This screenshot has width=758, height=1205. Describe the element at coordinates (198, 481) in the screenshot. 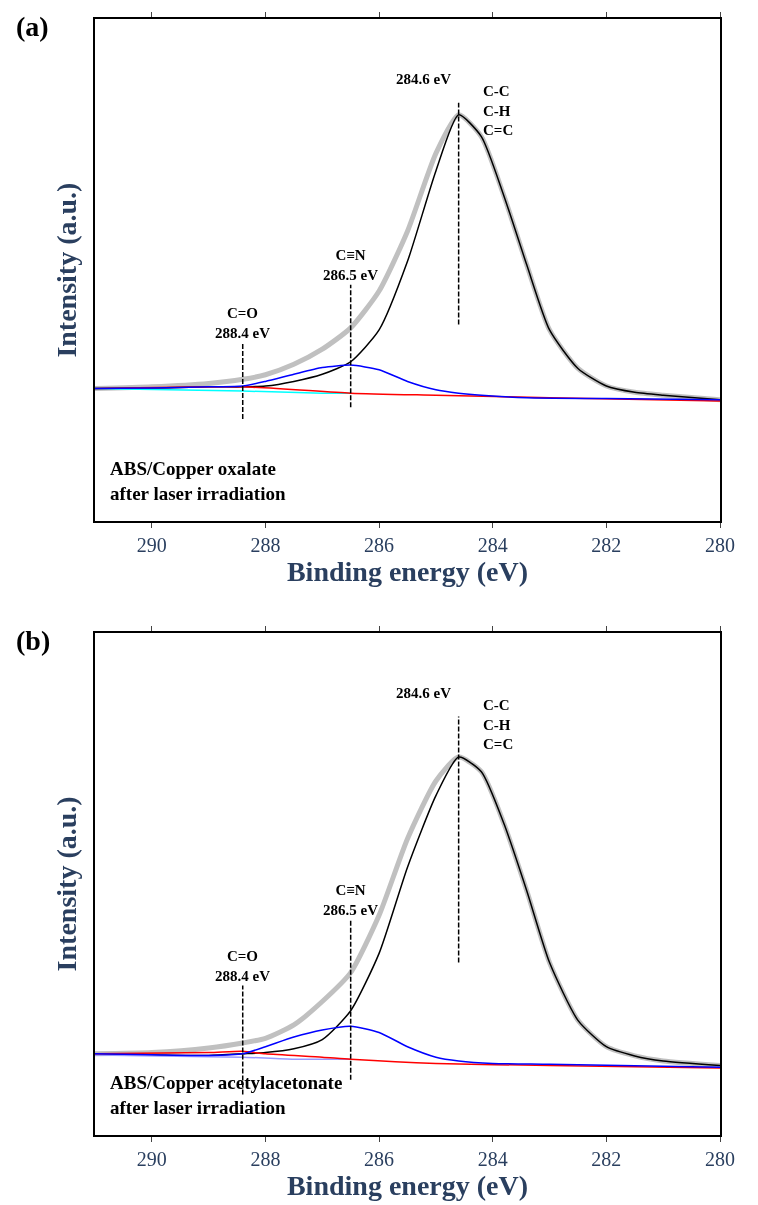

I see `annotation: ABS/Copper oxalate after laser irradiation` at that location.